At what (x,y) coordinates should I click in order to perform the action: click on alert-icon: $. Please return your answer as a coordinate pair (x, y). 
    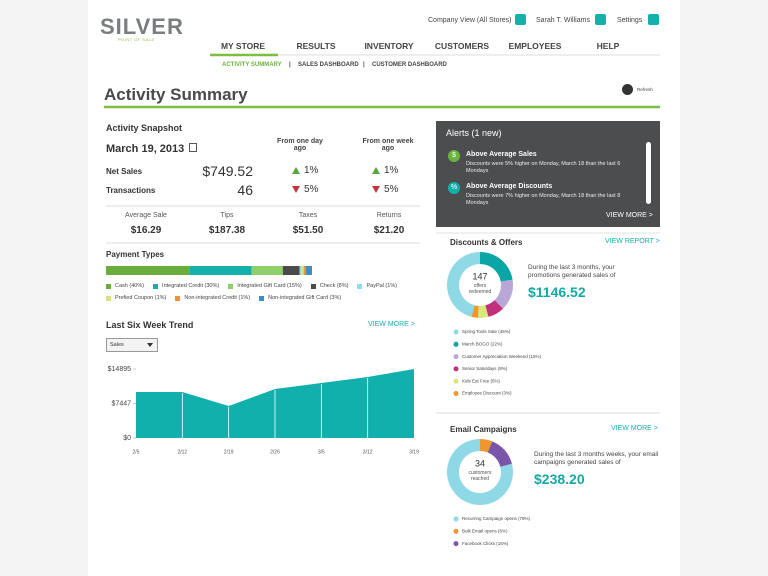
    Looking at the image, I should click on (454, 156).